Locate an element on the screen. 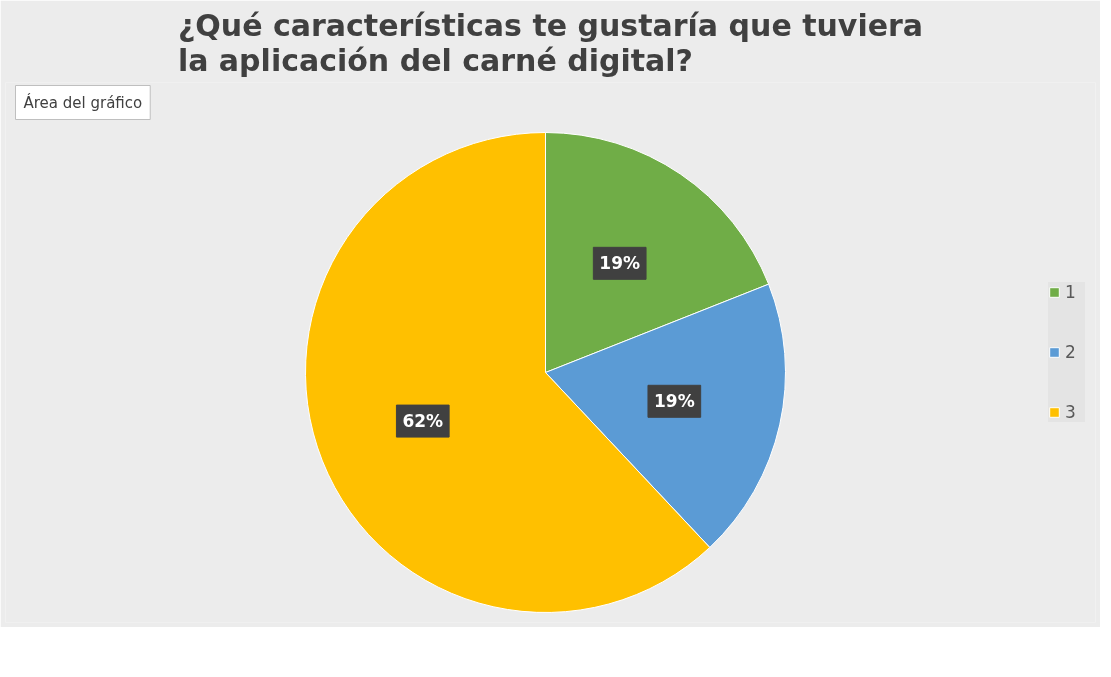 Image resolution: width=1111 pixels, height=677 pixels. text: Área del gráfico is located at coordinates (83, 102).